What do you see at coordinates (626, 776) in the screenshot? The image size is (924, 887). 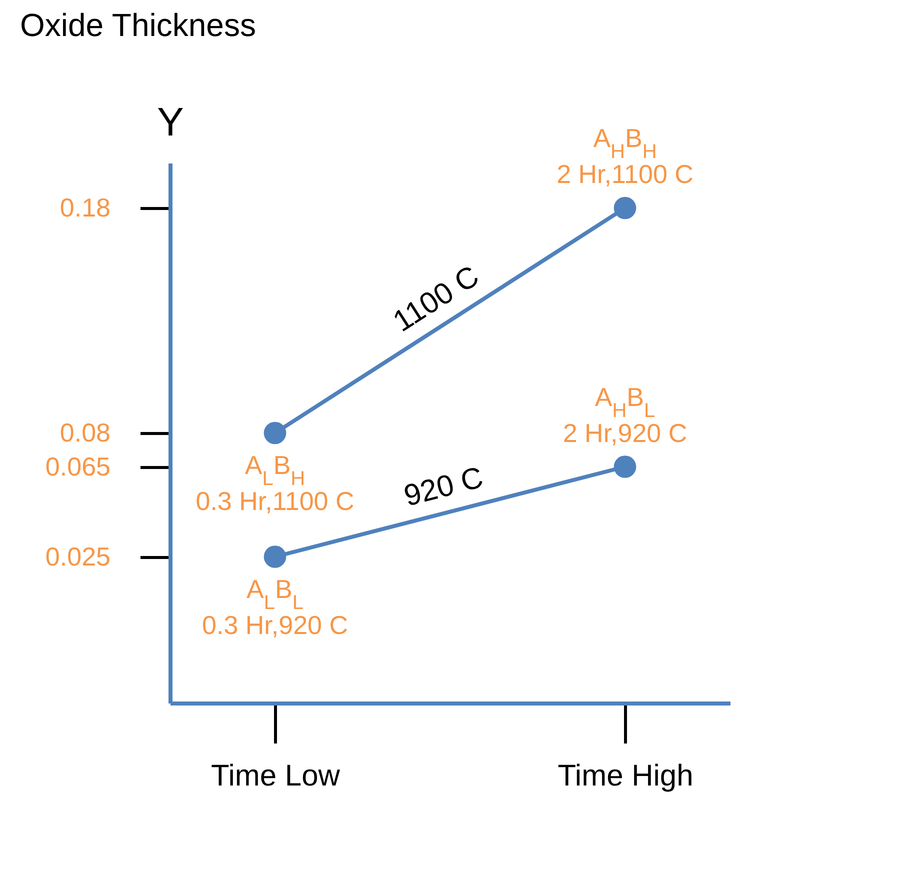 I see `x-tick-label: Time High` at bounding box center [626, 776].